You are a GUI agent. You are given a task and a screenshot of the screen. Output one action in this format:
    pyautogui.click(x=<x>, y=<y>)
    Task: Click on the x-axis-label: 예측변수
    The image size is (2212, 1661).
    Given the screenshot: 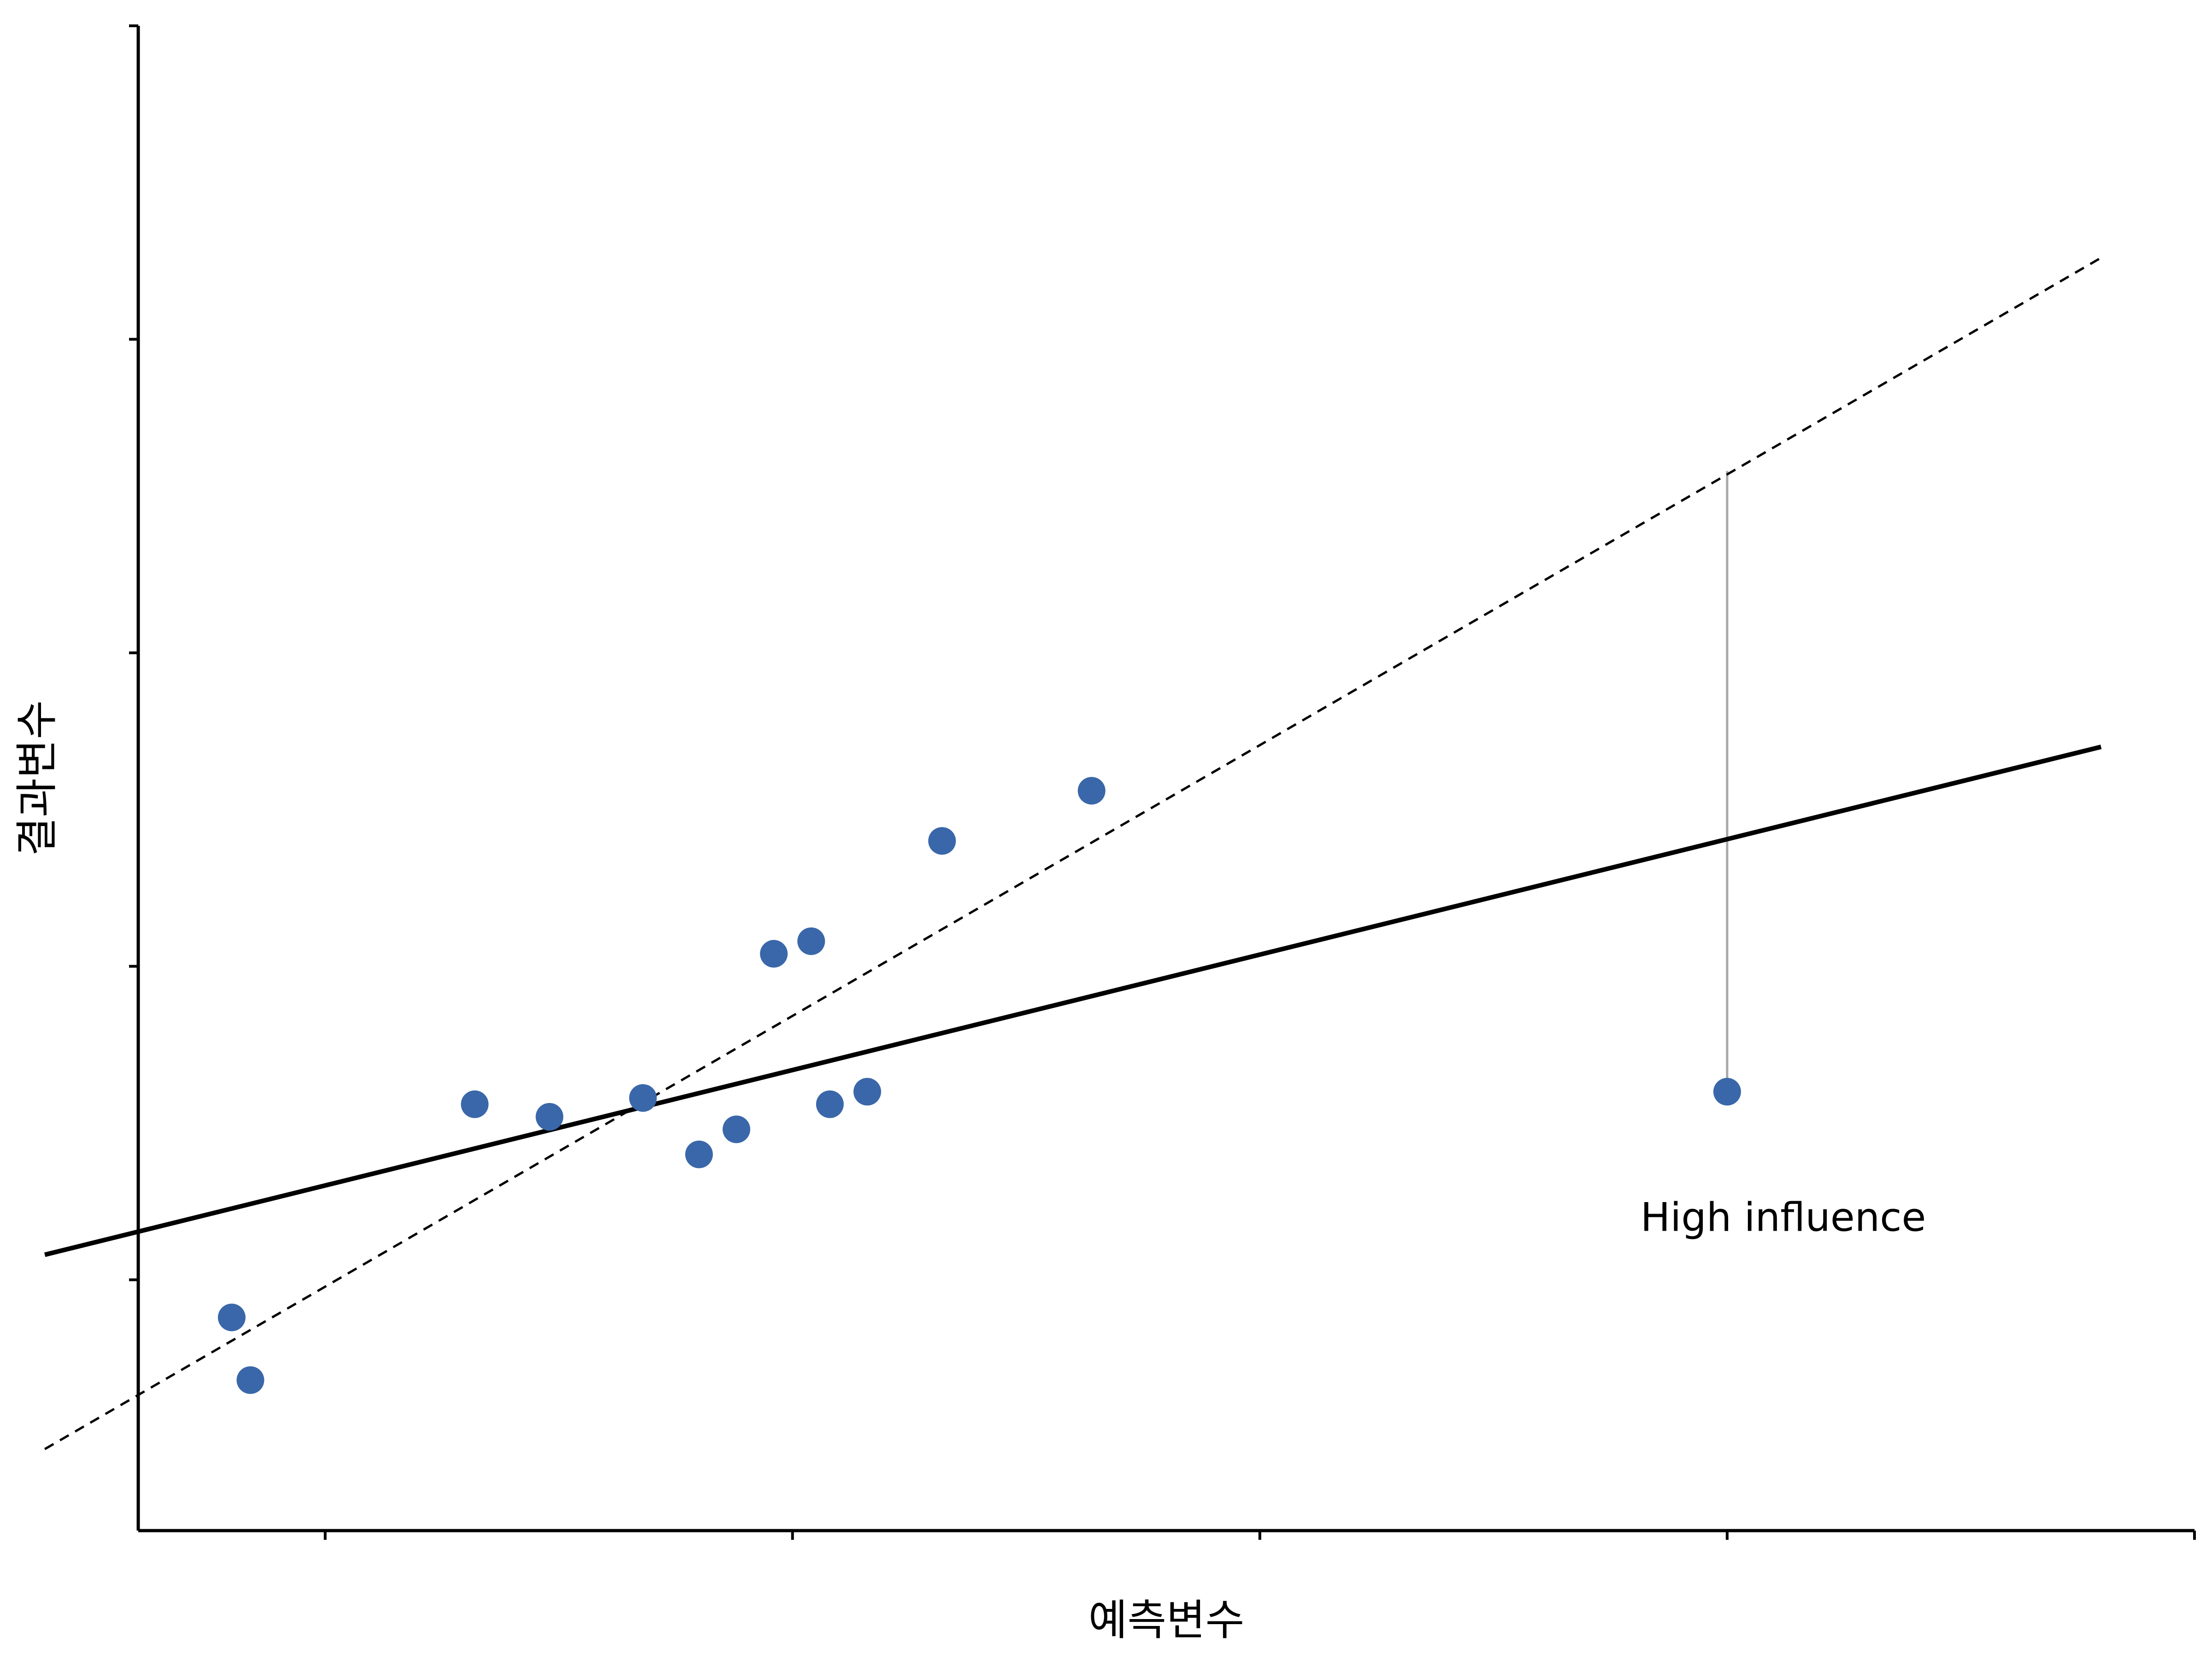 What is the action you would take?
    pyautogui.click(x=1166, y=1620)
    